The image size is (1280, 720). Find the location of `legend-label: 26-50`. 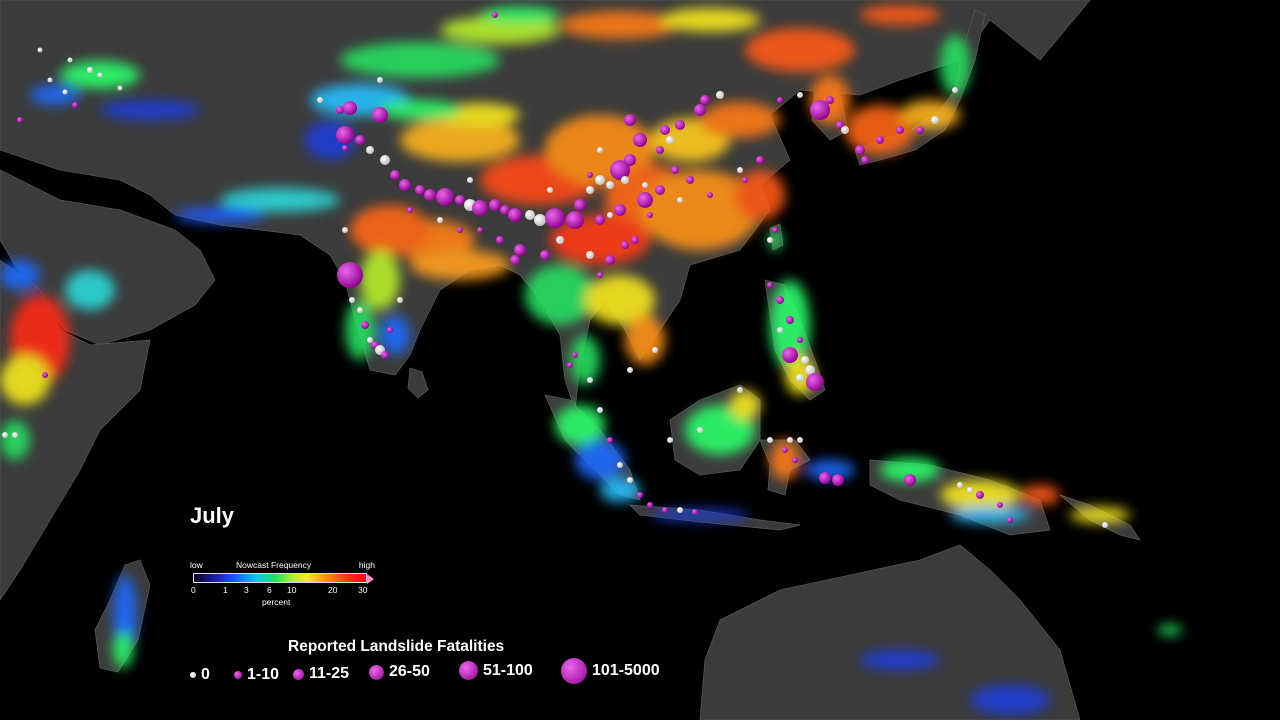

legend-label: 26-50 is located at coordinates (409, 671).